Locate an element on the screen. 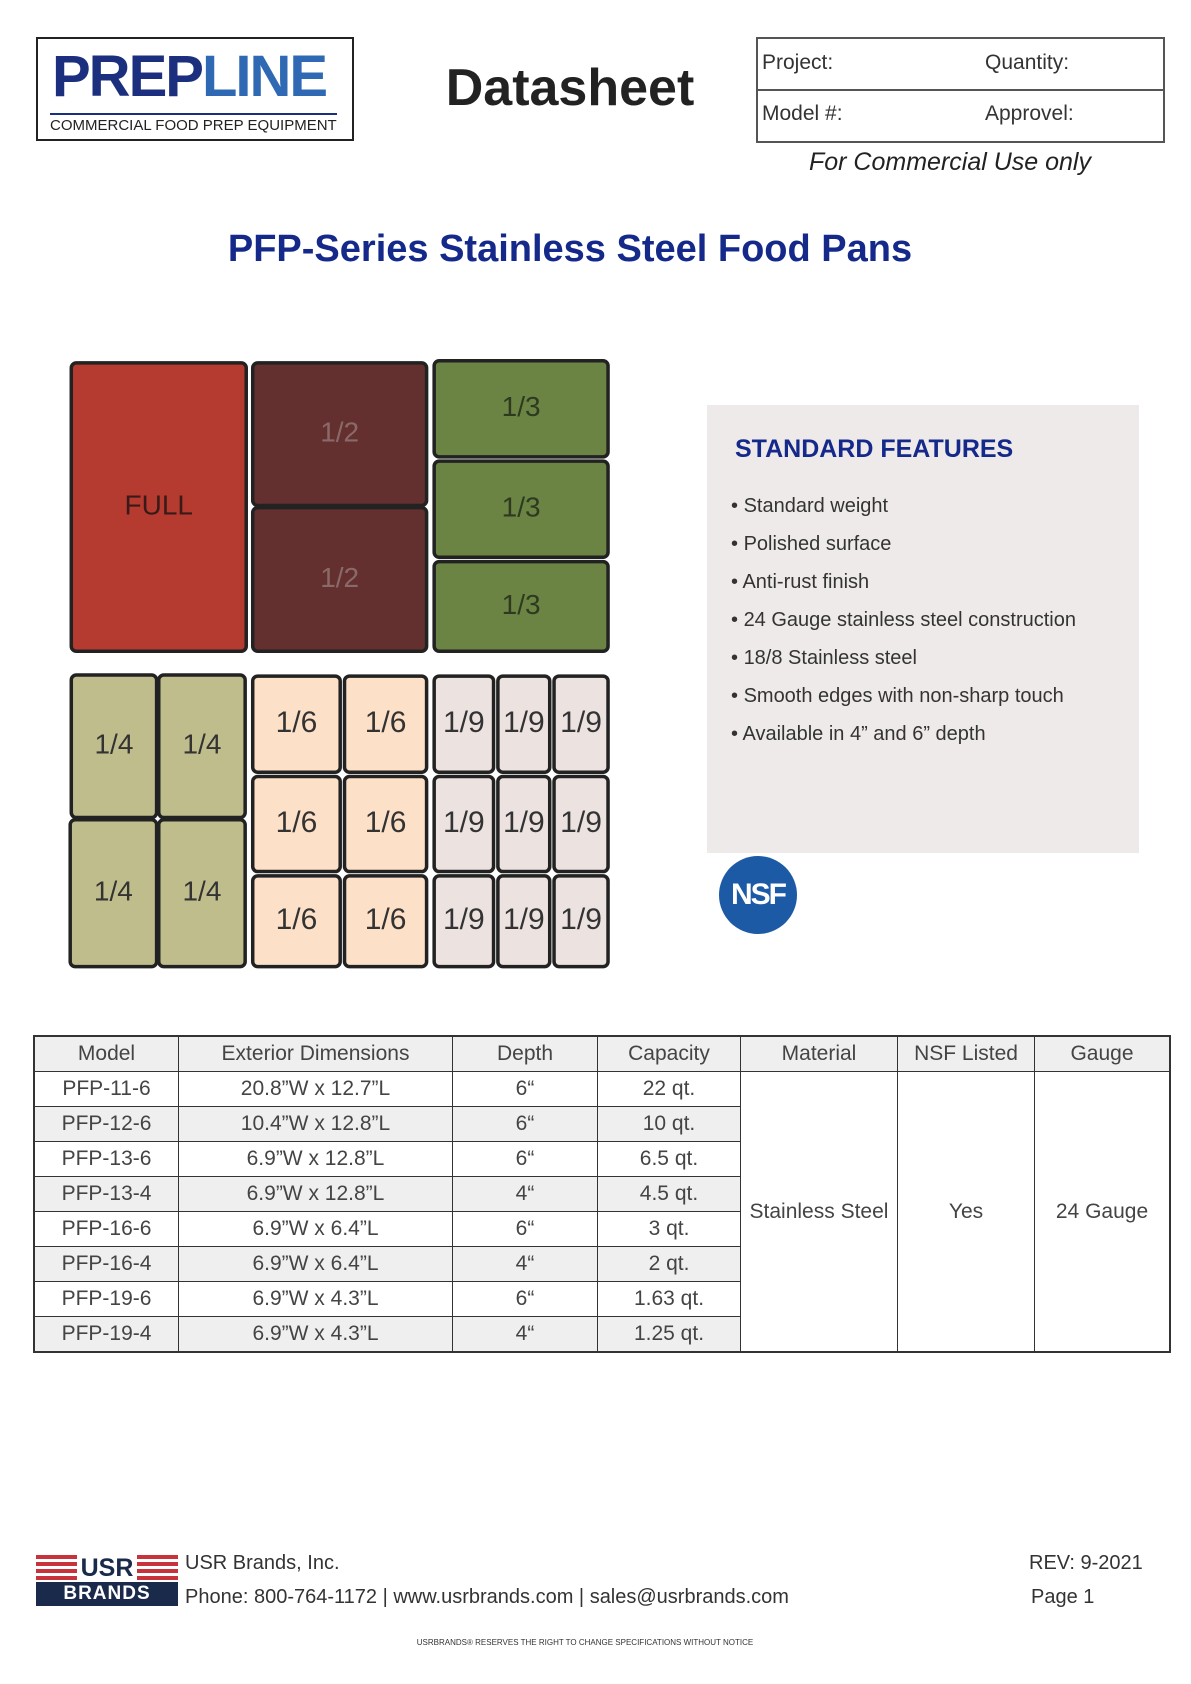 The image size is (1191, 1684). doc-title: Datasheet is located at coordinates (570, 88).